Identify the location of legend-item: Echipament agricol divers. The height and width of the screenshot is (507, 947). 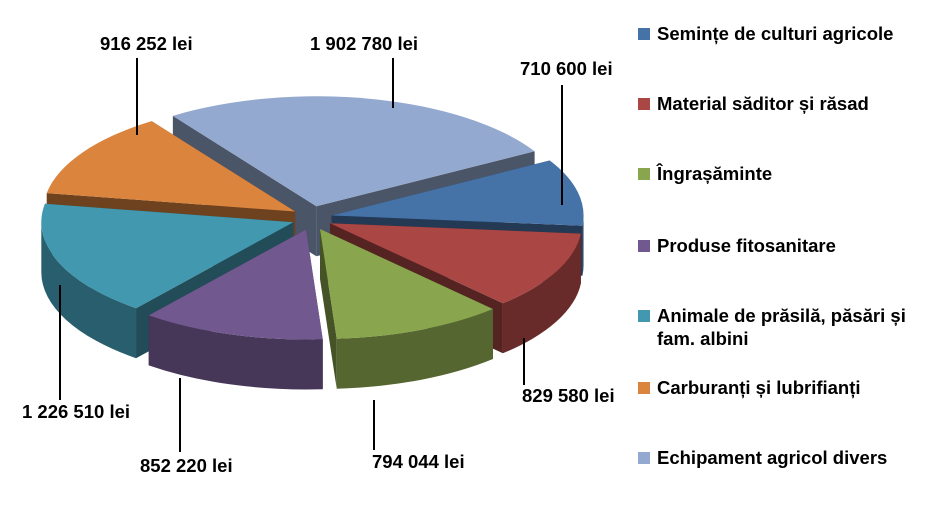
(790, 457).